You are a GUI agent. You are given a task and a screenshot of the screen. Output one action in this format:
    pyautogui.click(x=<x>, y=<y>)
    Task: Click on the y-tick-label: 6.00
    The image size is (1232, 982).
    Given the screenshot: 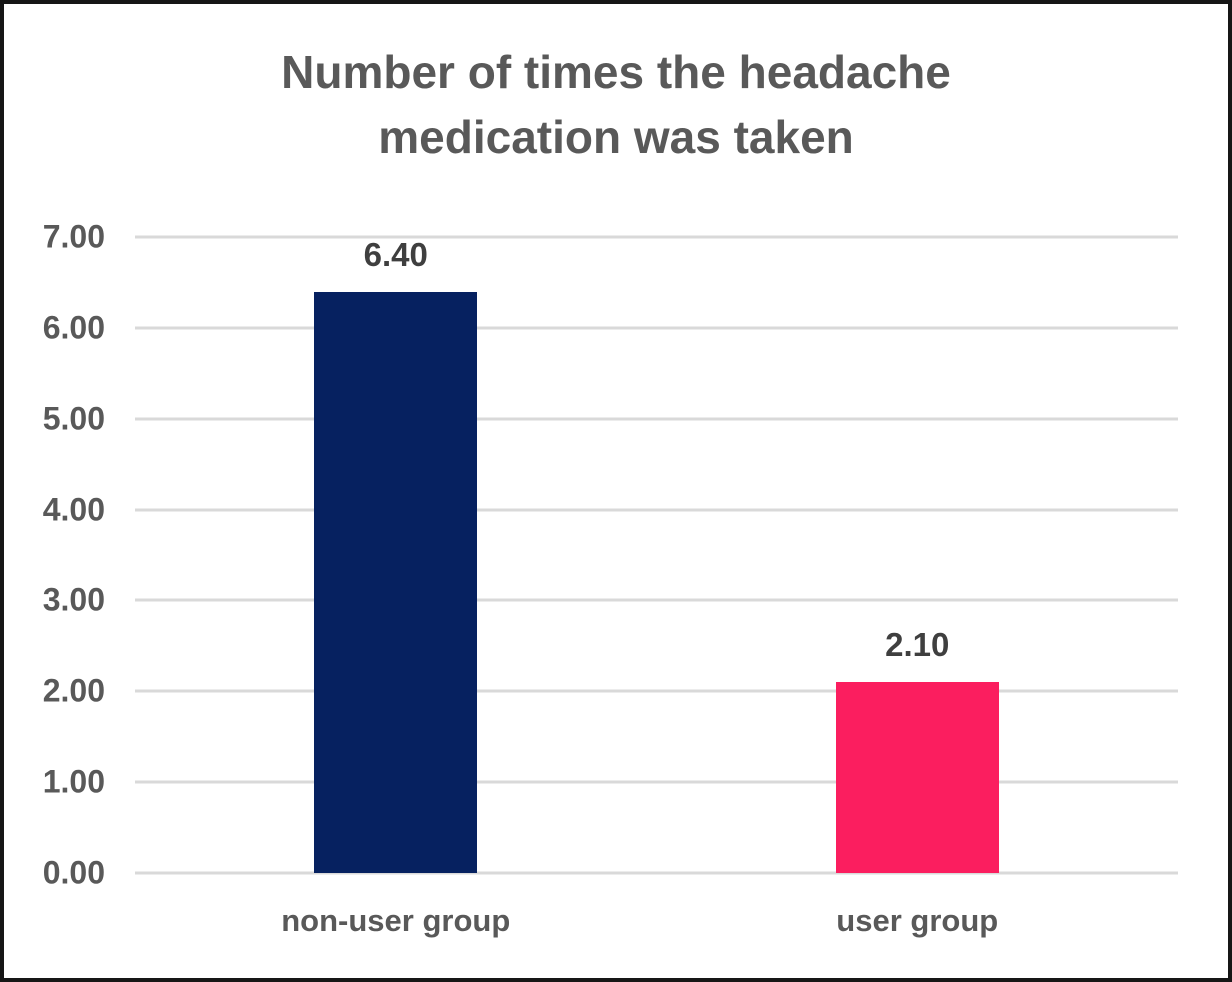 What is the action you would take?
    pyautogui.click(x=73, y=327)
    